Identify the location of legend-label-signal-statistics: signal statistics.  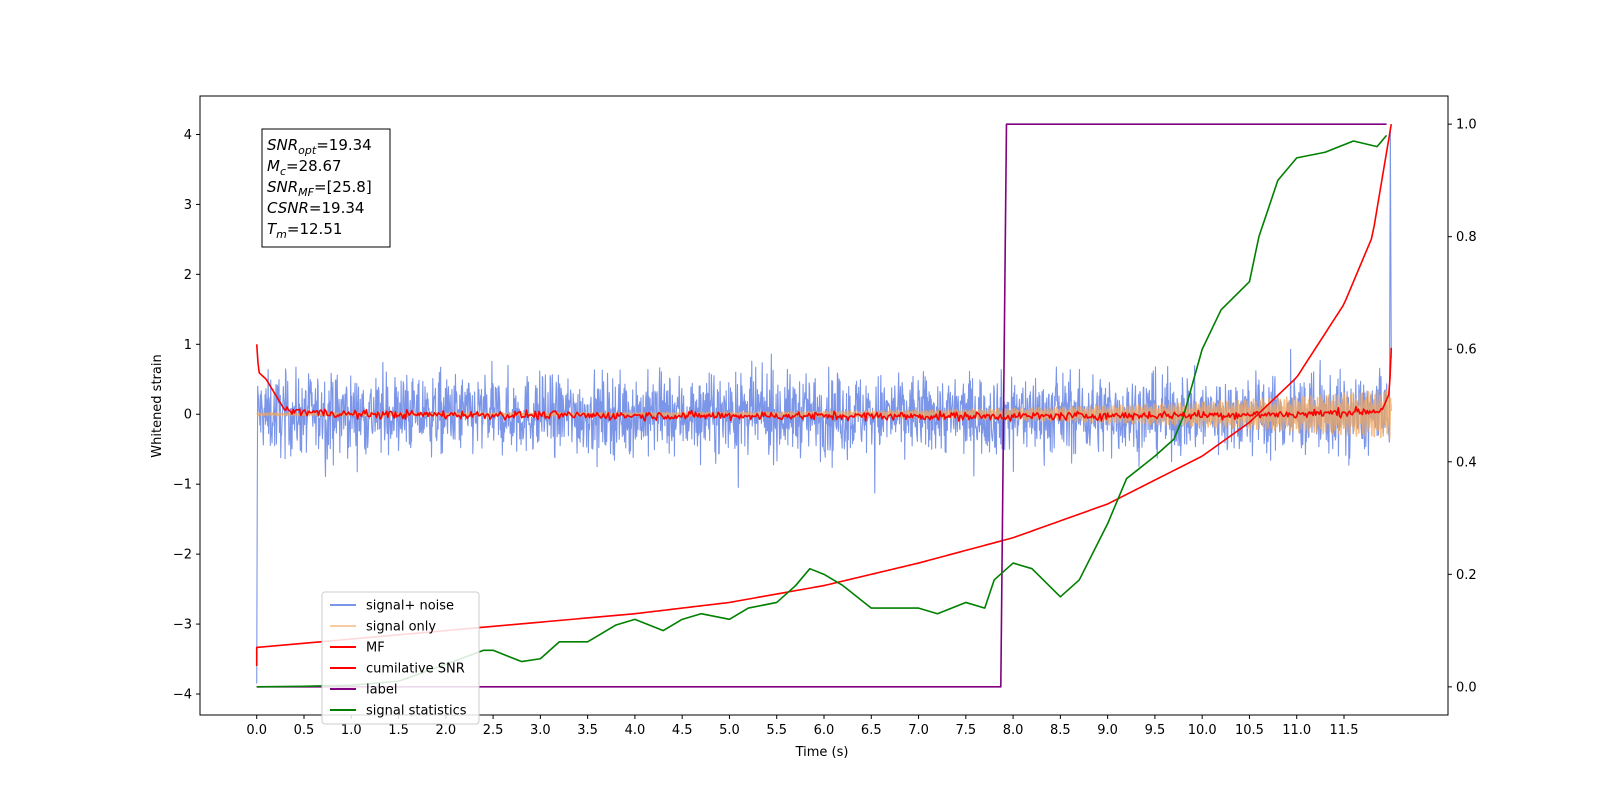
(416, 711).